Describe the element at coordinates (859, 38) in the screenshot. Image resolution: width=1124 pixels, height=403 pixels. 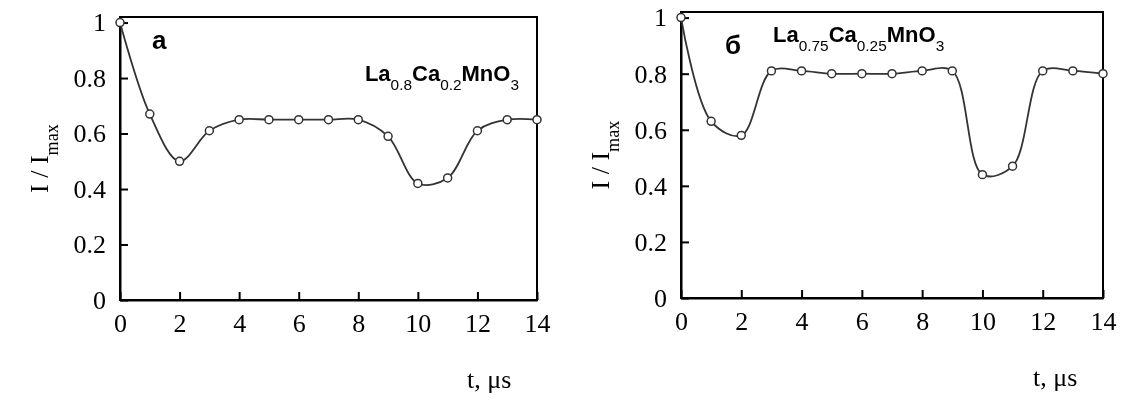
I see `annotation: La$_{0.75}$Ca$_{0.25}$MnO$_{3}$` at that location.